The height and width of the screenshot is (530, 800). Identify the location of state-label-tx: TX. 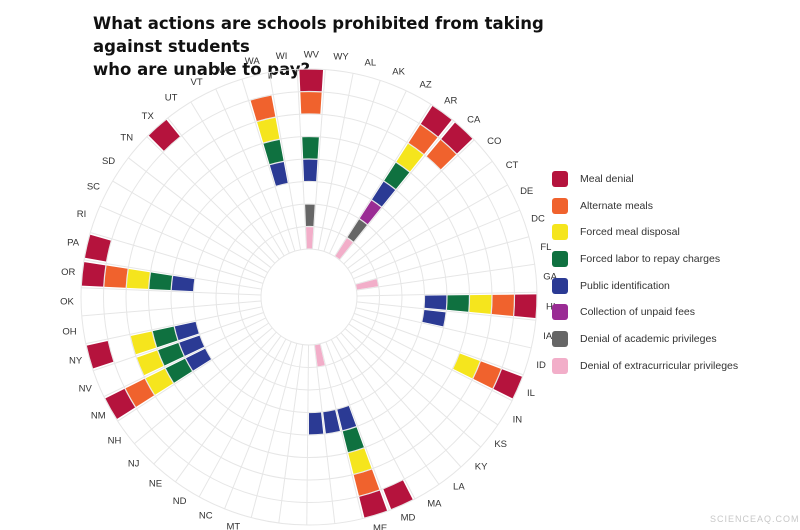
(148, 116).